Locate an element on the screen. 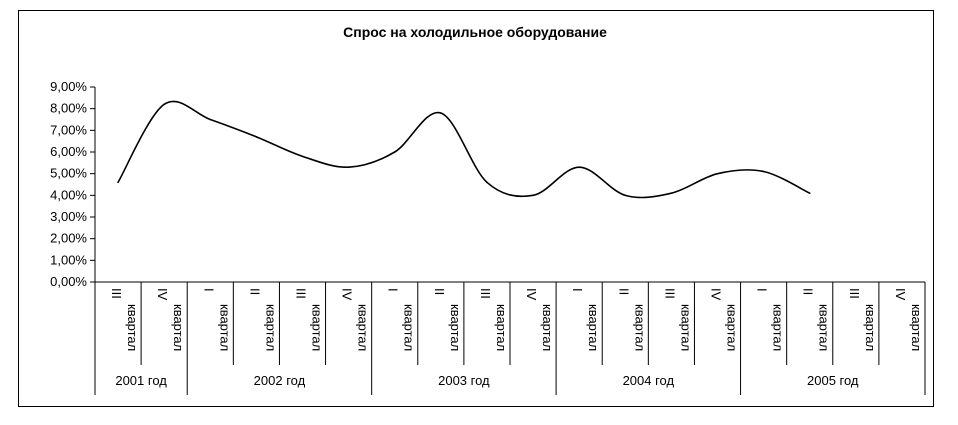  x-group-label: 2003 год is located at coordinates (464, 380).